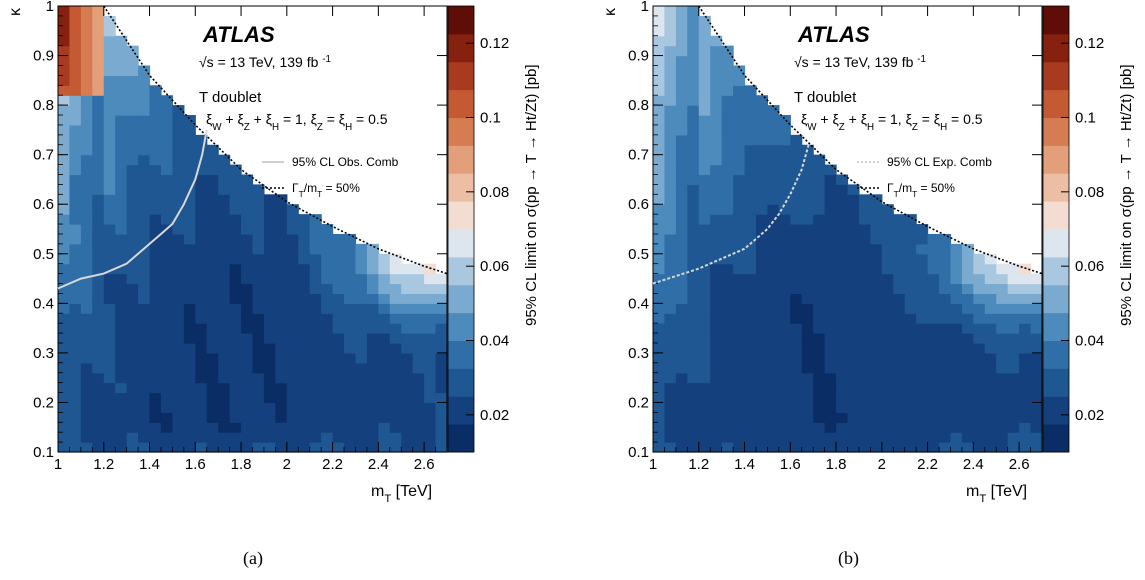 Image resolution: width=1145 pixels, height=580 pixels. I want to click on y-tick-label: 0.6, so click(43, 204).